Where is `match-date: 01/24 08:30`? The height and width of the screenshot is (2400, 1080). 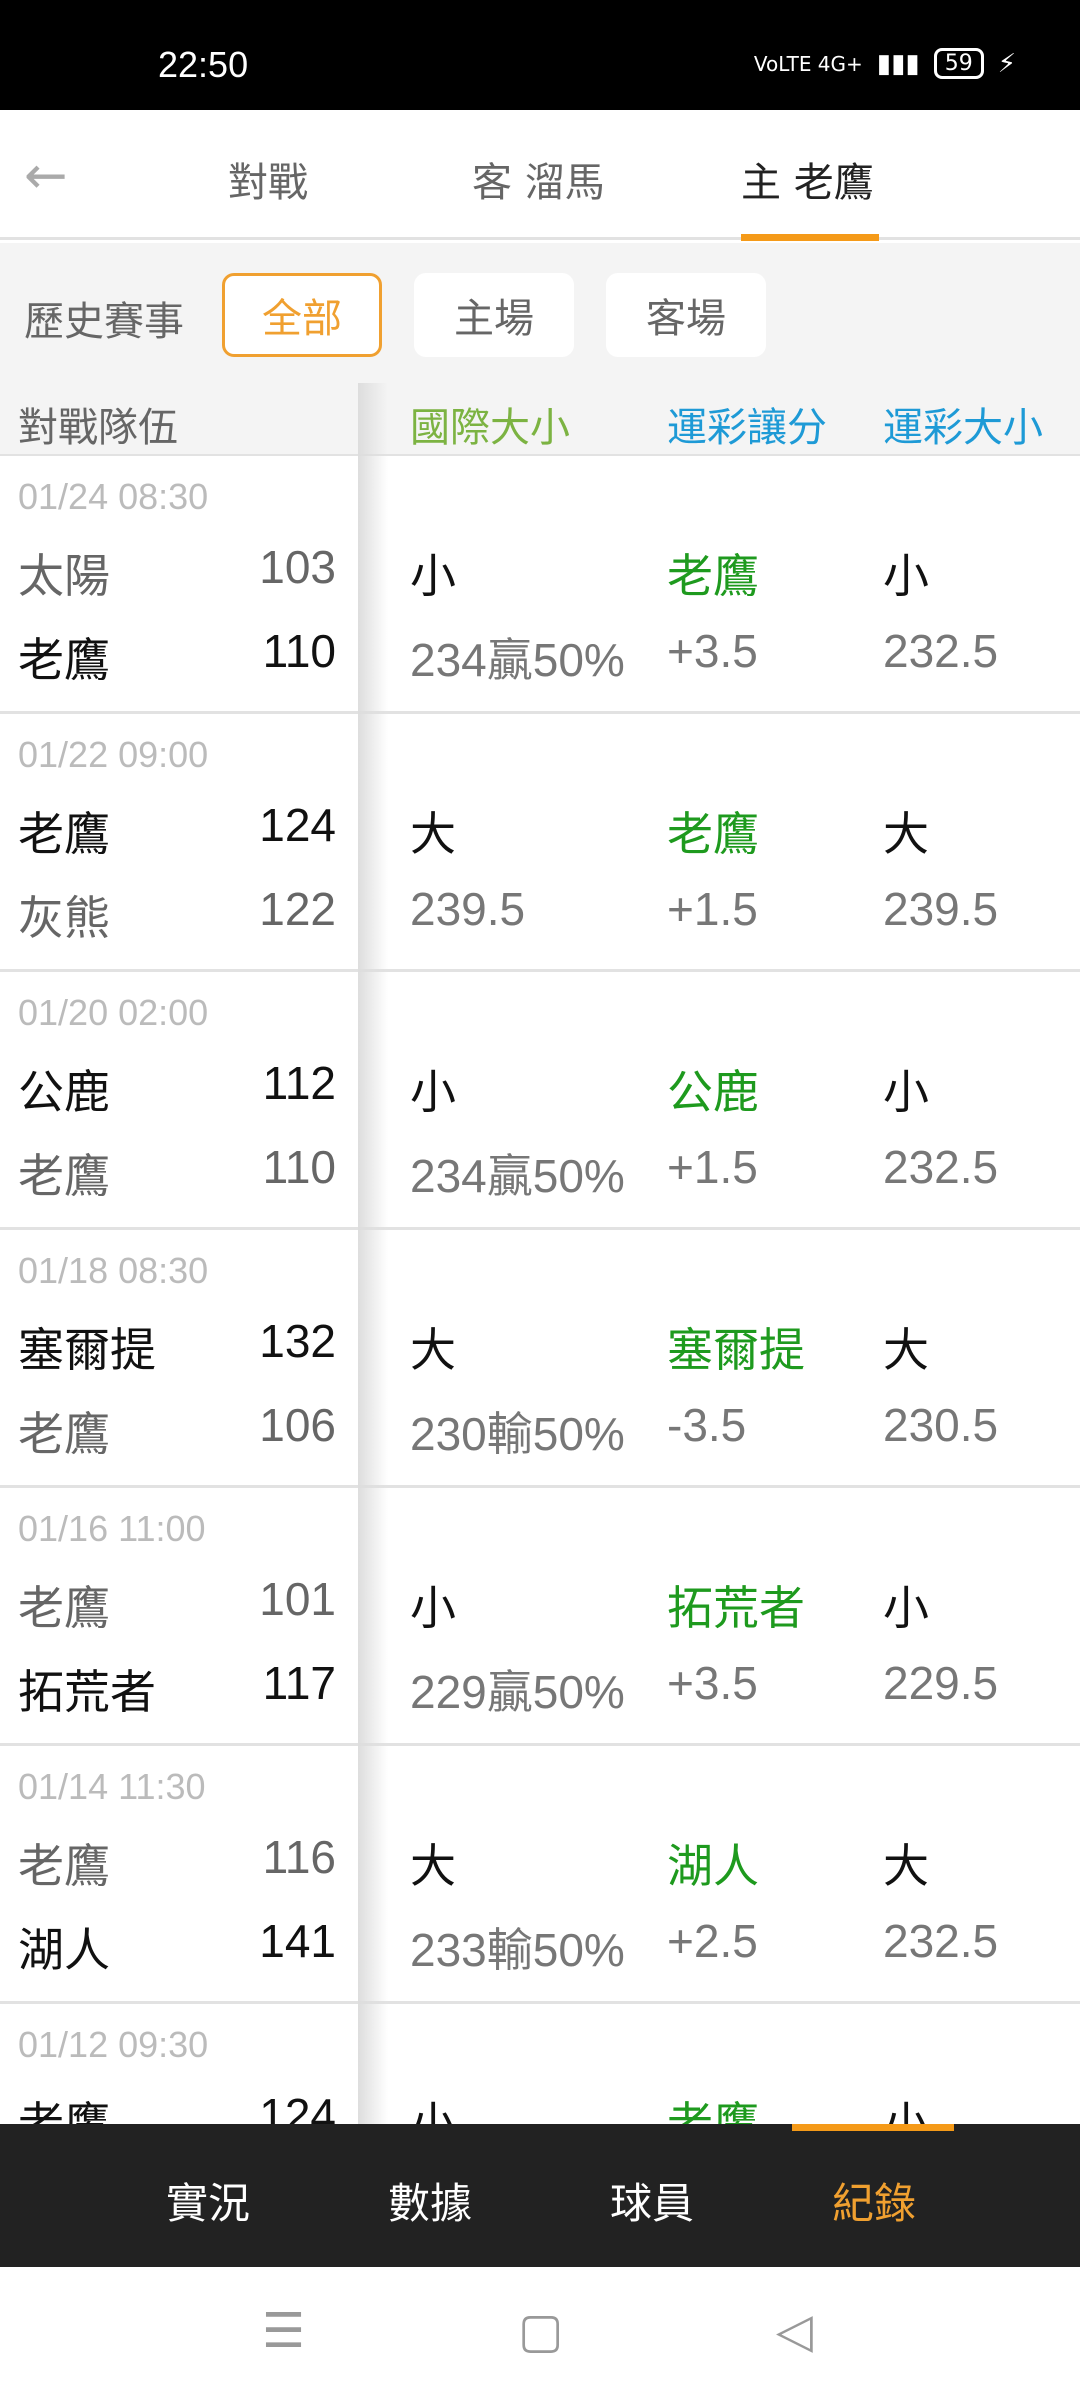 match-date: 01/24 08:30 is located at coordinates (113, 496).